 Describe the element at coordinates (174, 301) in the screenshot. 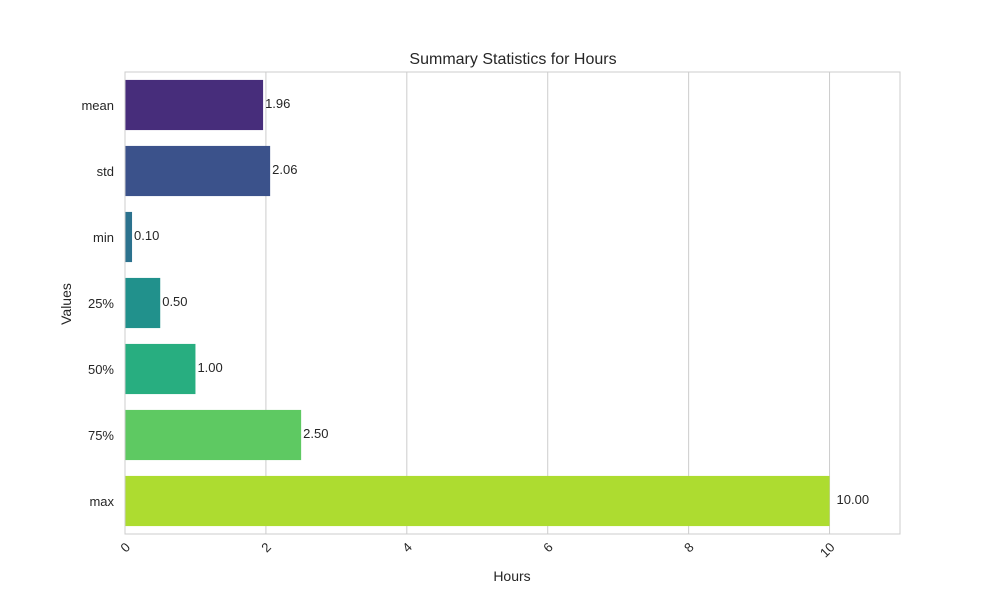

I see `data-label-3: 0.50` at that location.